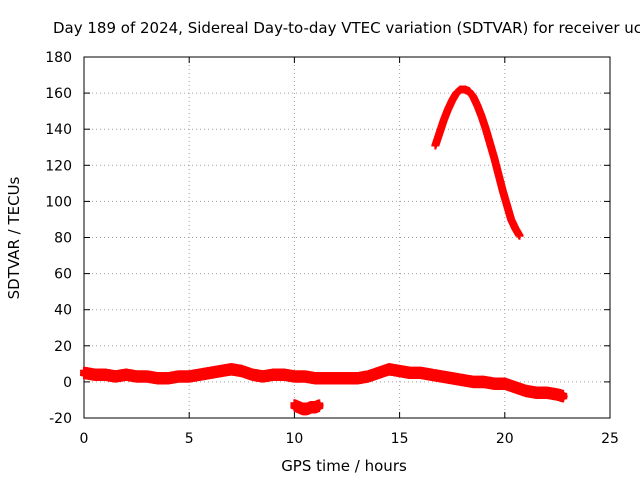  I want to click on y-tick-label: -20, so click(60, 419).